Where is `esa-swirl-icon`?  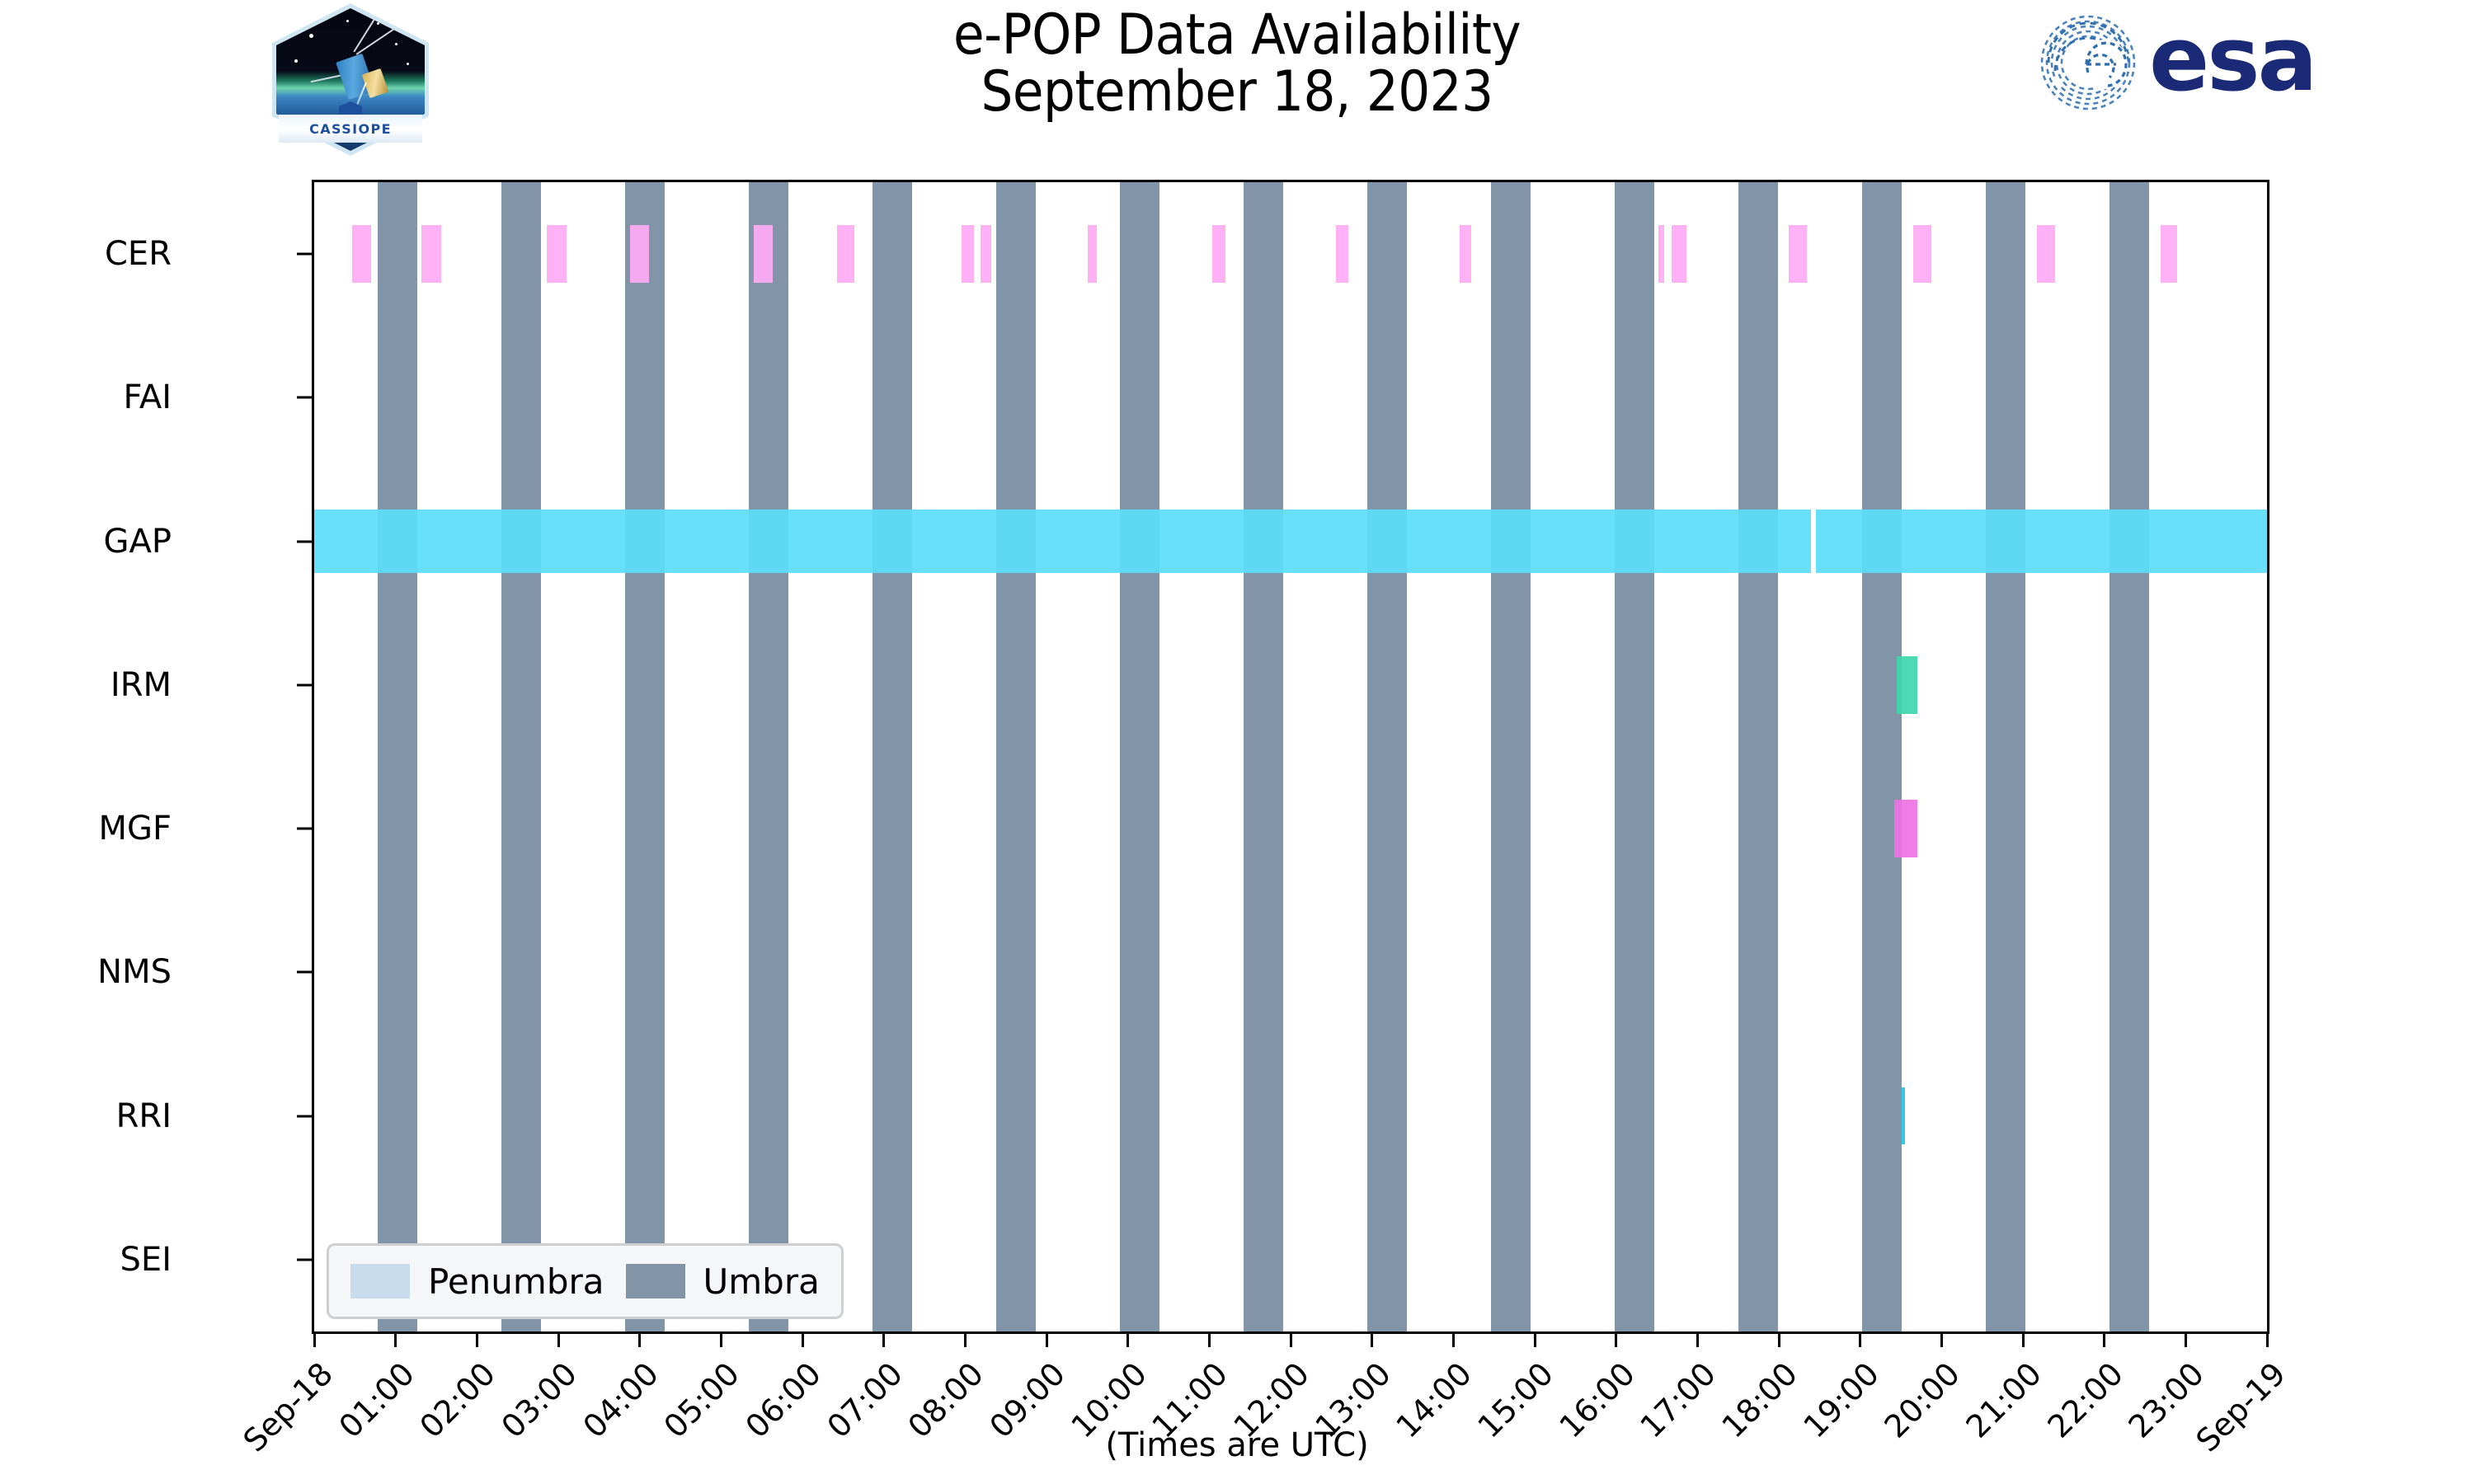
esa-swirl-icon is located at coordinates (2088, 62).